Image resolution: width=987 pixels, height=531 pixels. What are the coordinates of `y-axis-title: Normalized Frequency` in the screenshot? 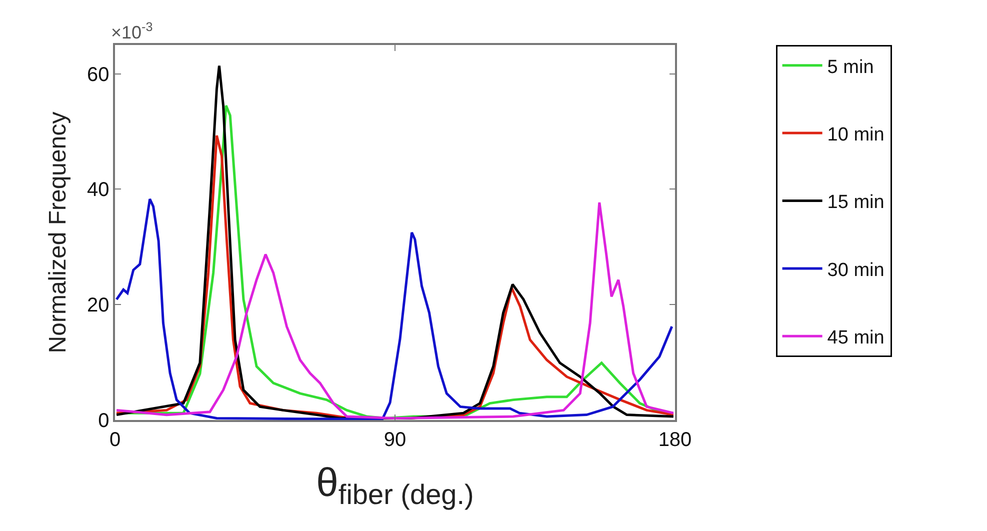 It's located at (58, 233).